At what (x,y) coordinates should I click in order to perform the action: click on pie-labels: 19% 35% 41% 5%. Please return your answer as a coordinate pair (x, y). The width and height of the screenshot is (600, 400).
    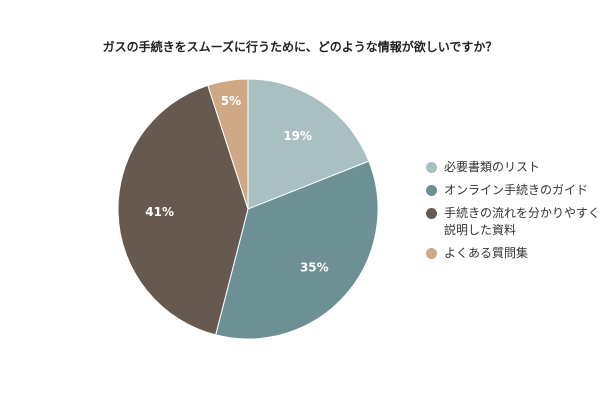
    Looking at the image, I should click on (236, 184).